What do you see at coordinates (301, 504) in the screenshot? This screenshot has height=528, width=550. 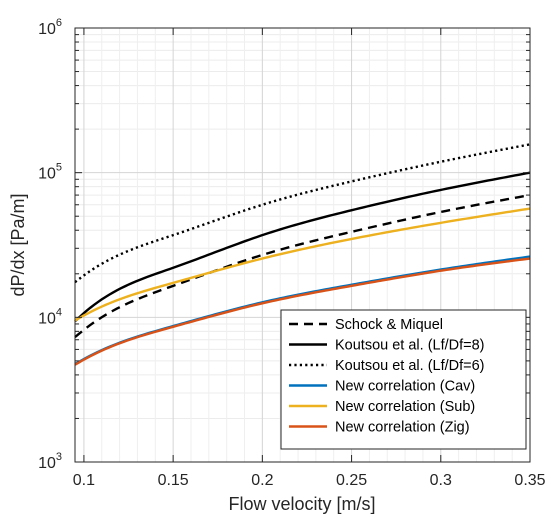 I see `x-axis-label: Flow velocity [m/s]` at bounding box center [301, 504].